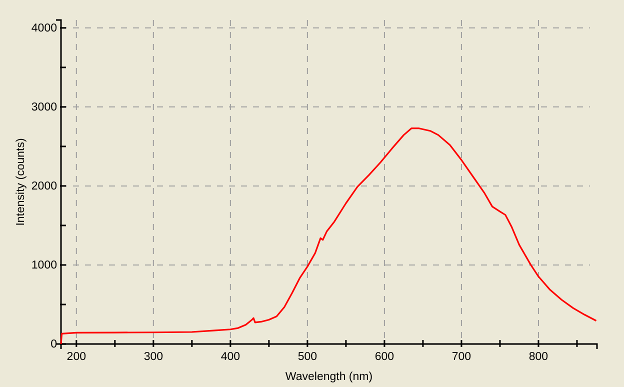  I want to click on x-tick-label: 600, so click(384, 357).